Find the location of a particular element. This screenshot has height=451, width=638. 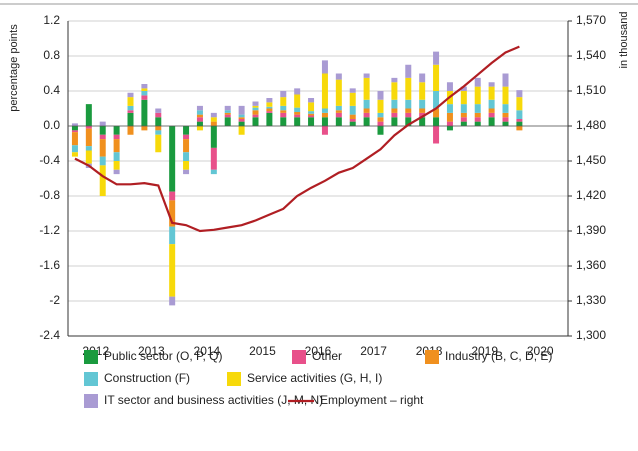

y2-tick-label: 1,570 is located at coordinates (591, 20).